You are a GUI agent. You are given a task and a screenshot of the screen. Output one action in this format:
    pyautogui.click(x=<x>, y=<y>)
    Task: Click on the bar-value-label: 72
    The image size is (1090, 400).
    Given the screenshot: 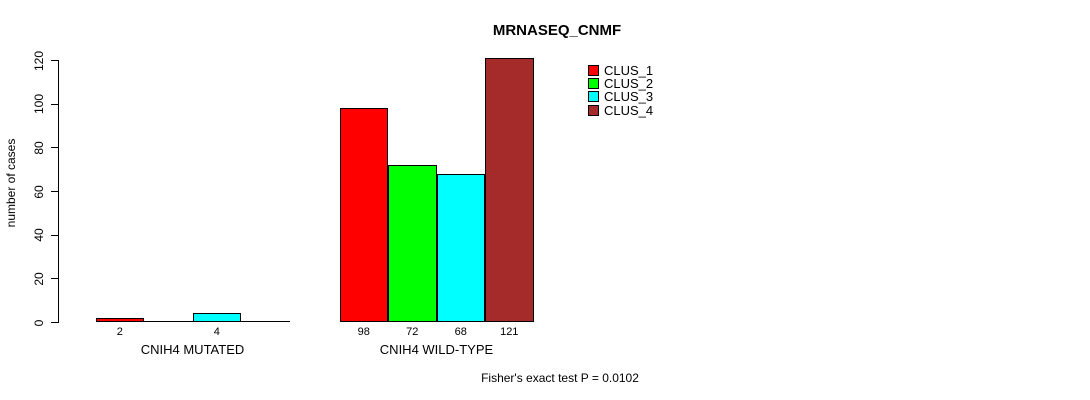 What is the action you would take?
    pyautogui.click(x=412, y=332)
    